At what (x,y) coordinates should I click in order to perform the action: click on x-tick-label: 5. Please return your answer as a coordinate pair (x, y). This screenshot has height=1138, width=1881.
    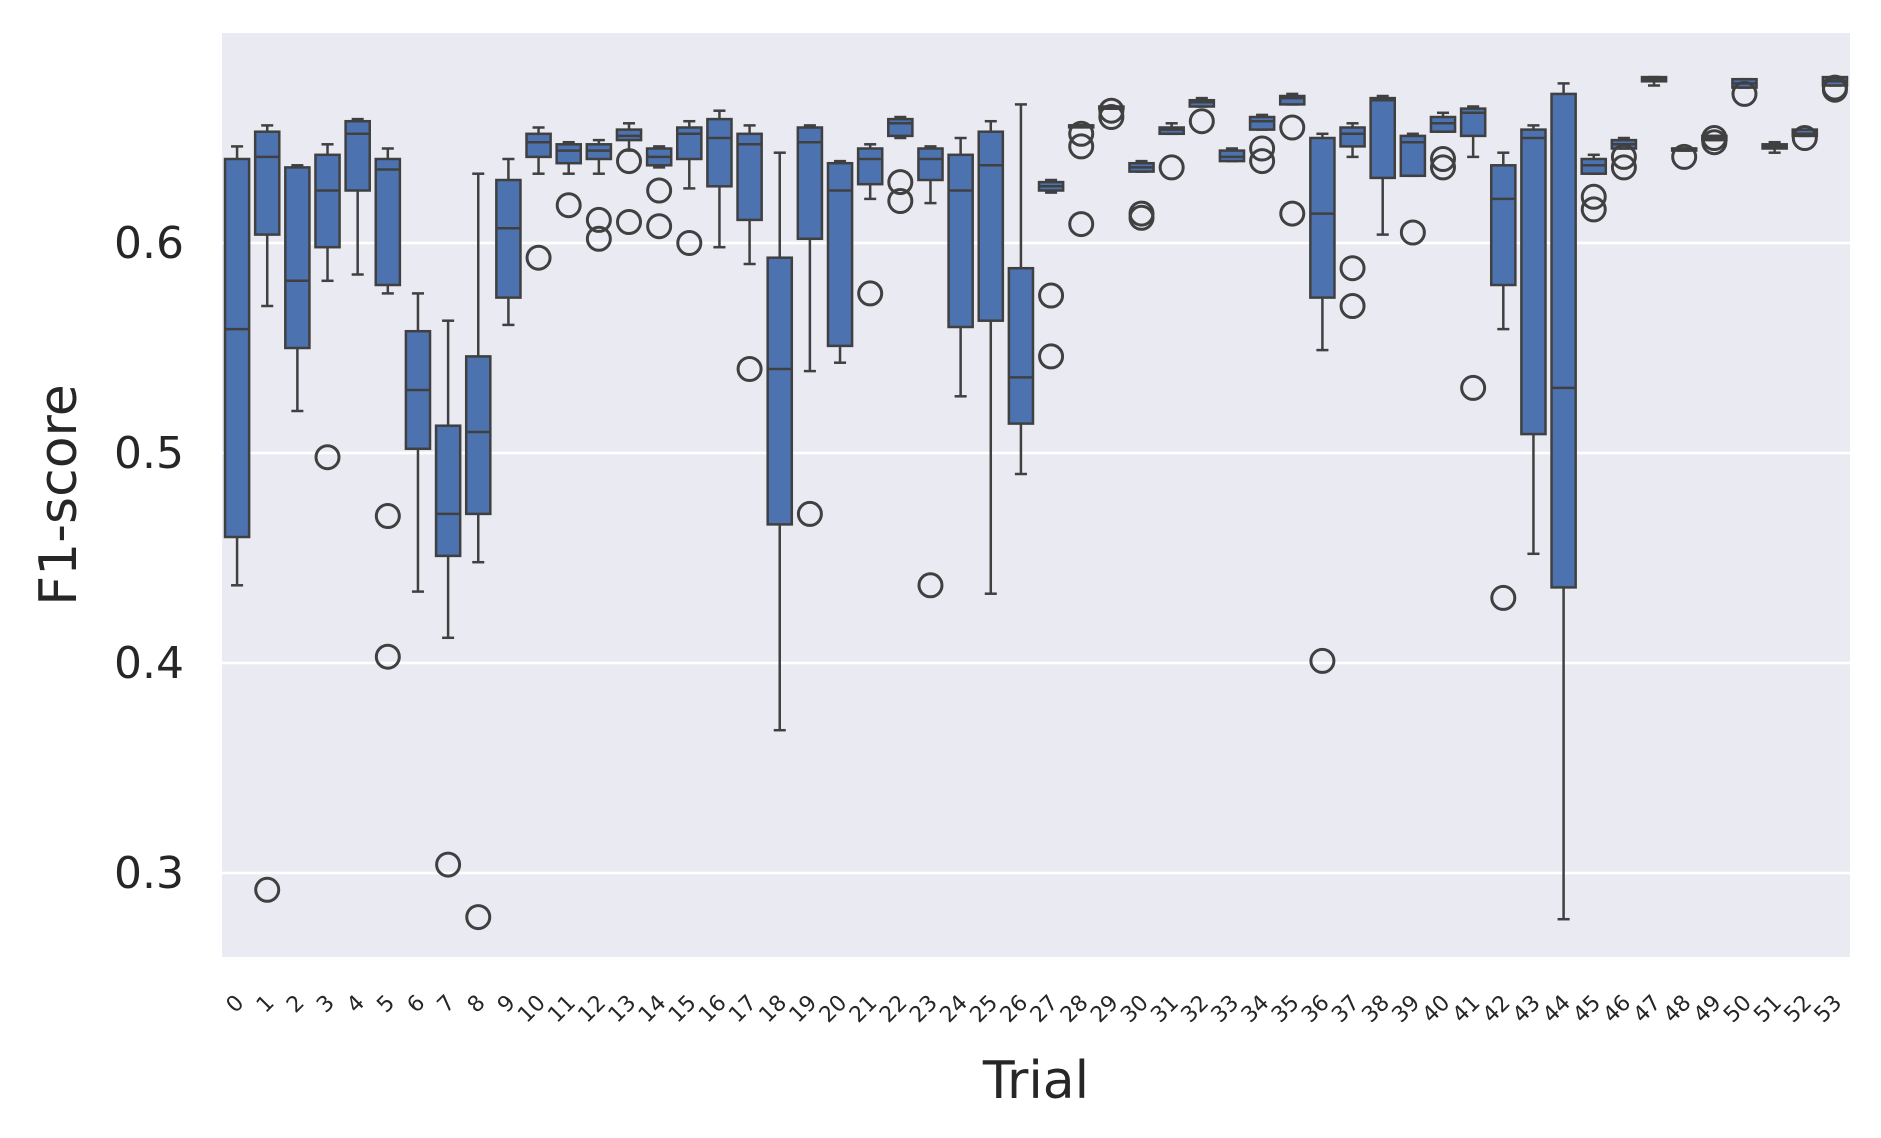
    Looking at the image, I should click on (386, 1005).